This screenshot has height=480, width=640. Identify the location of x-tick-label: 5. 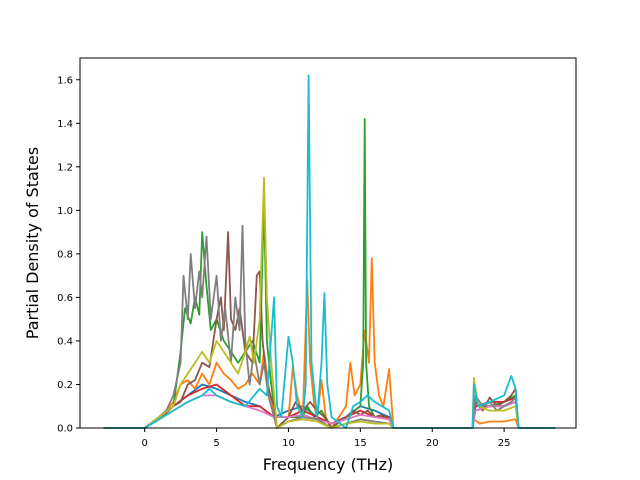
(216, 443).